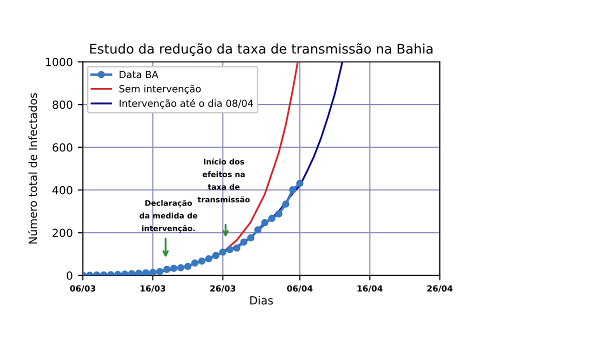 The width and height of the screenshot is (600, 340). Describe the element at coordinates (261, 300) in the screenshot. I see `x-axis-title: Dias` at that location.